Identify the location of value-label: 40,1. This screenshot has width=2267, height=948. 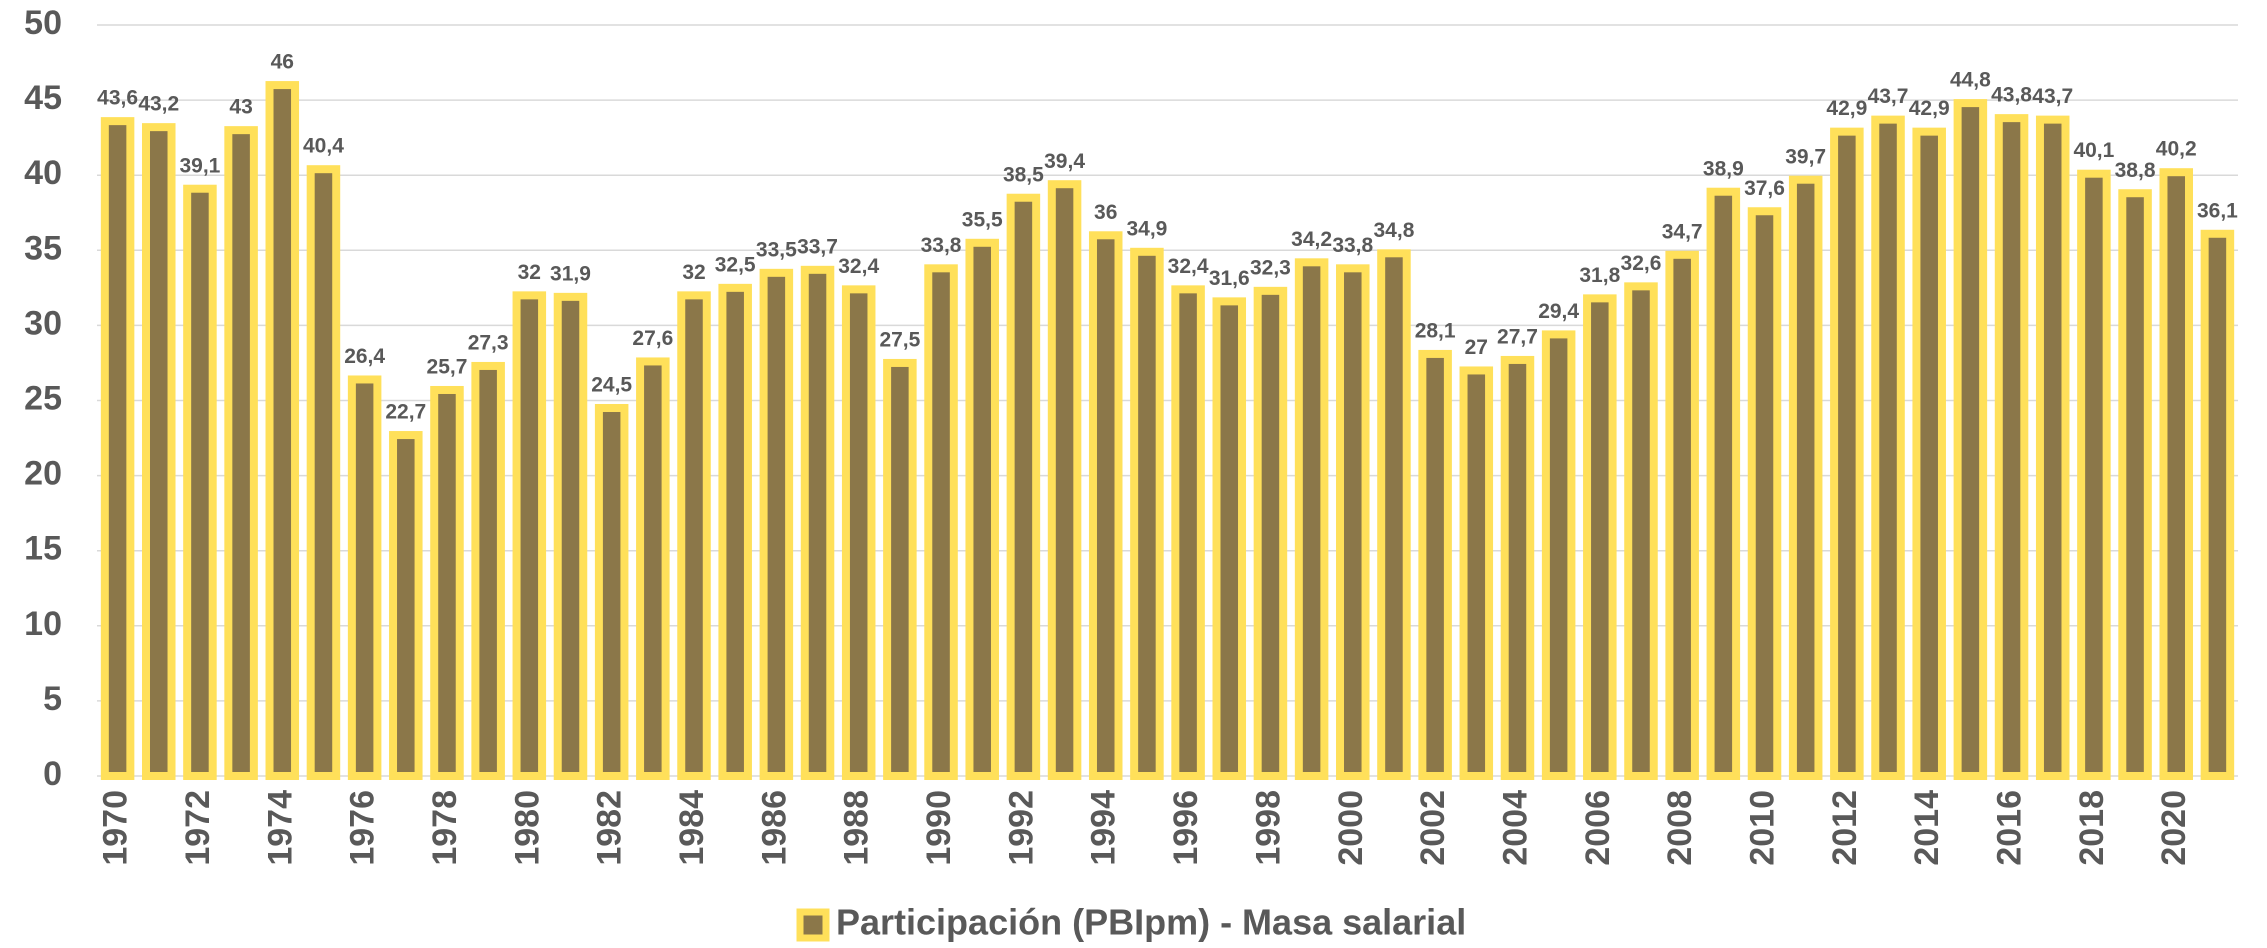
(2093, 150).